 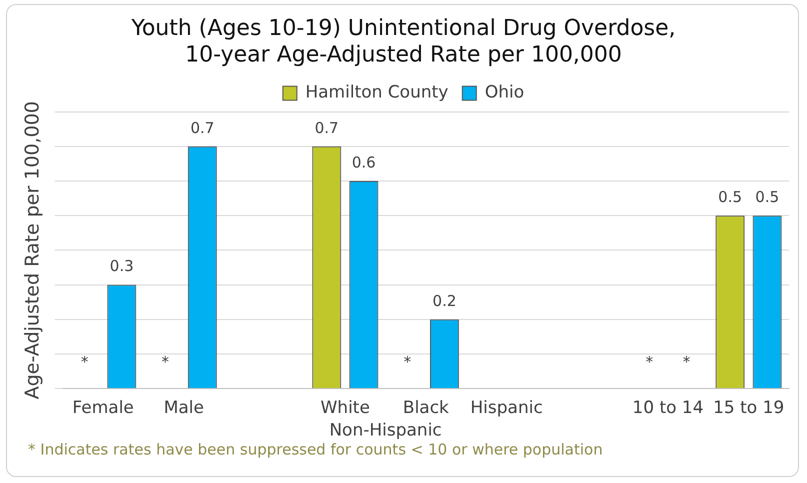 What do you see at coordinates (504, 92) in the screenshot?
I see `legend-label: Ohio` at bounding box center [504, 92].